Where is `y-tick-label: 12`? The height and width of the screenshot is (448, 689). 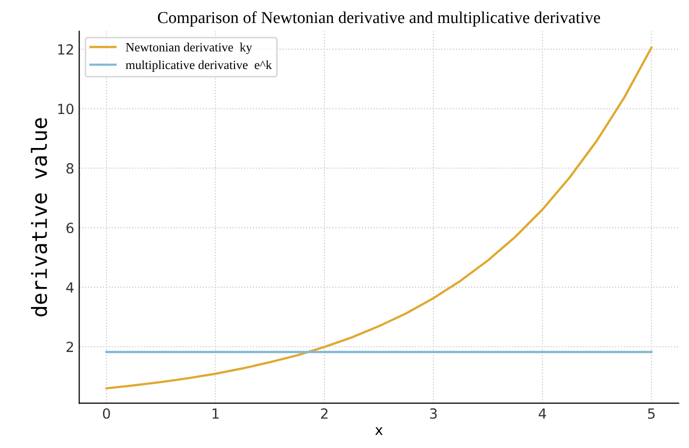
y-tick-label: 12 is located at coordinates (65, 49).